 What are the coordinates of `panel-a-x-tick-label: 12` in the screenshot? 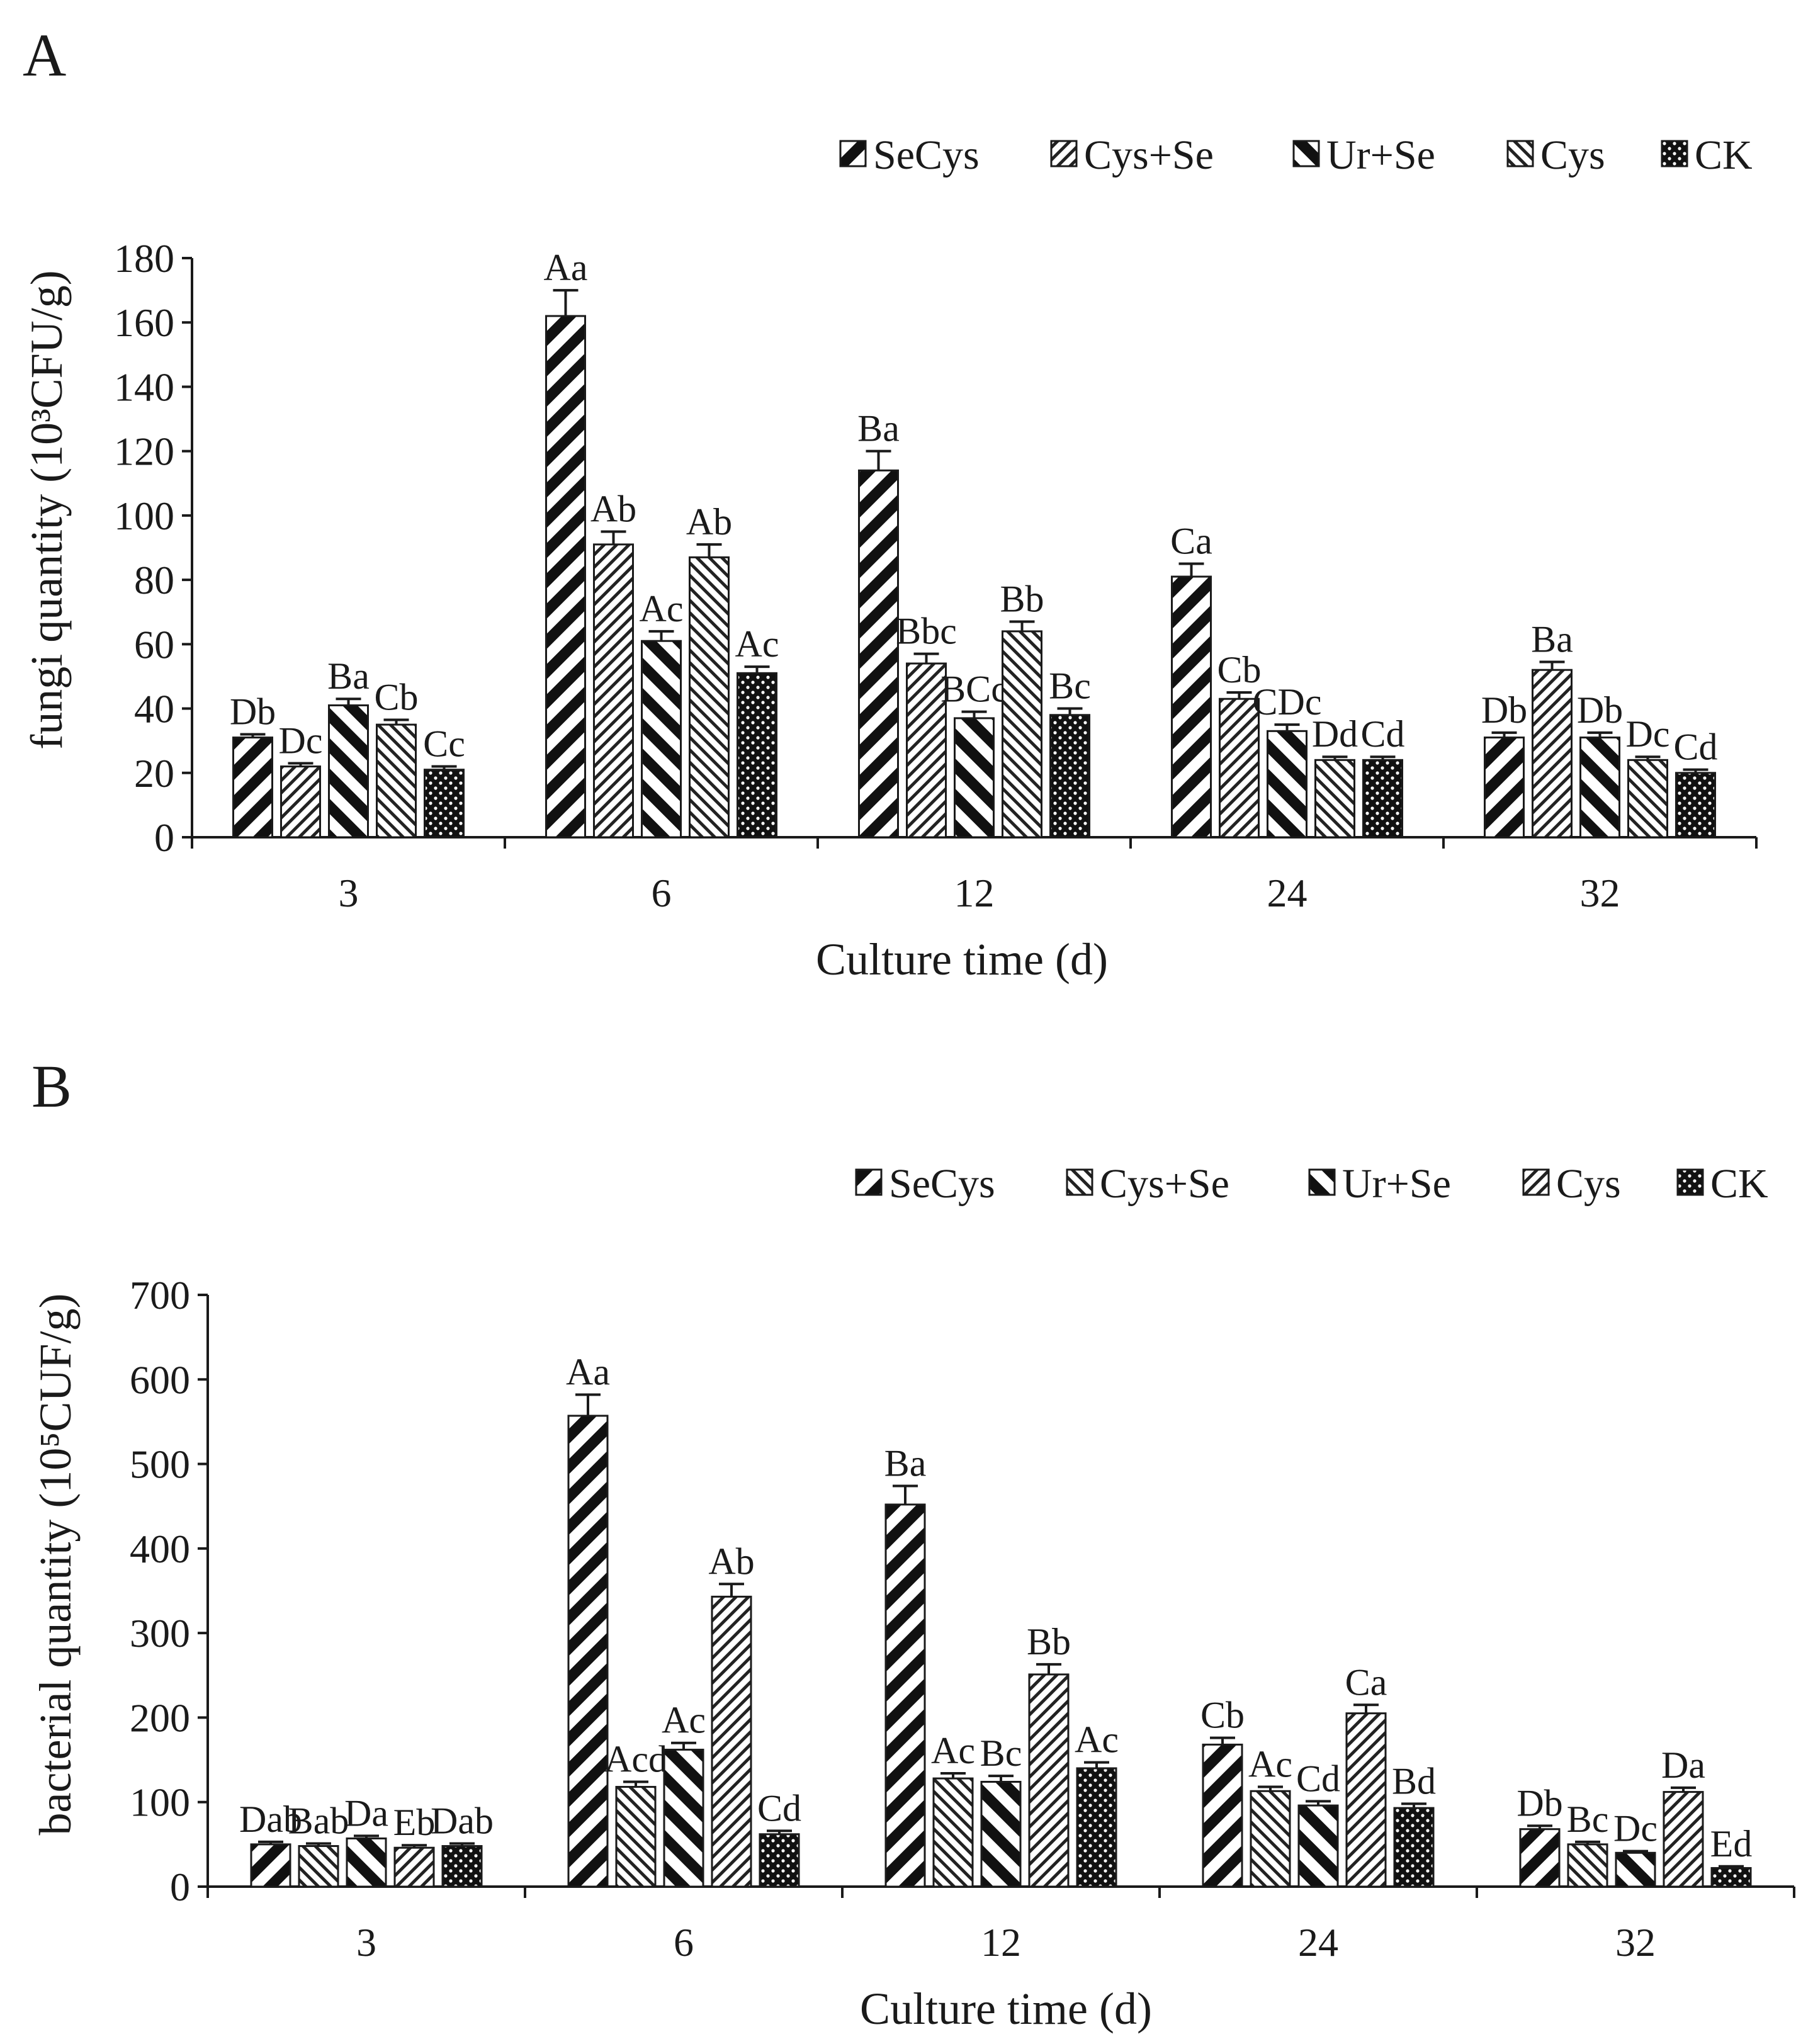 It's located at (974, 893).